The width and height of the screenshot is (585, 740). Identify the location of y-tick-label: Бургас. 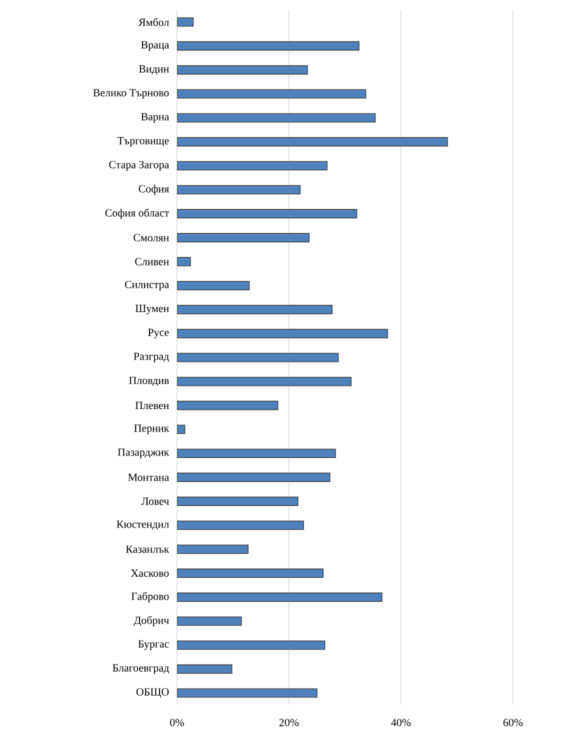
(153, 645).